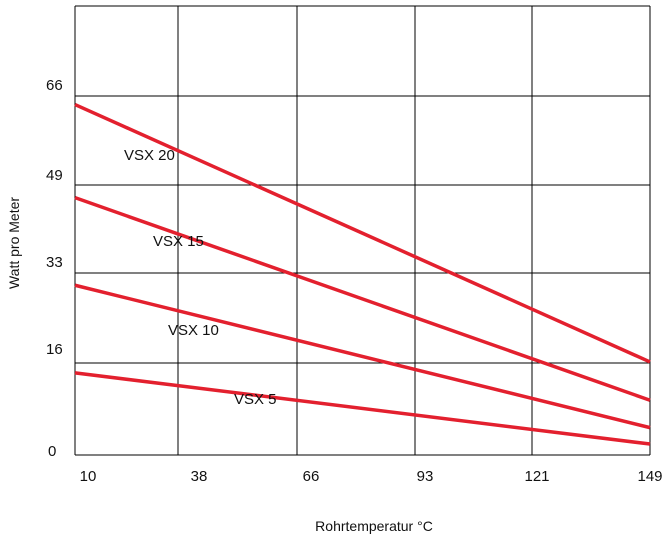 The height and width of the screenshot is (547, 662). Describe the element at coordinates (371, 476) in the screenshot. I see `x-tick-labels: 10 38 66 93 121 149` at that location.